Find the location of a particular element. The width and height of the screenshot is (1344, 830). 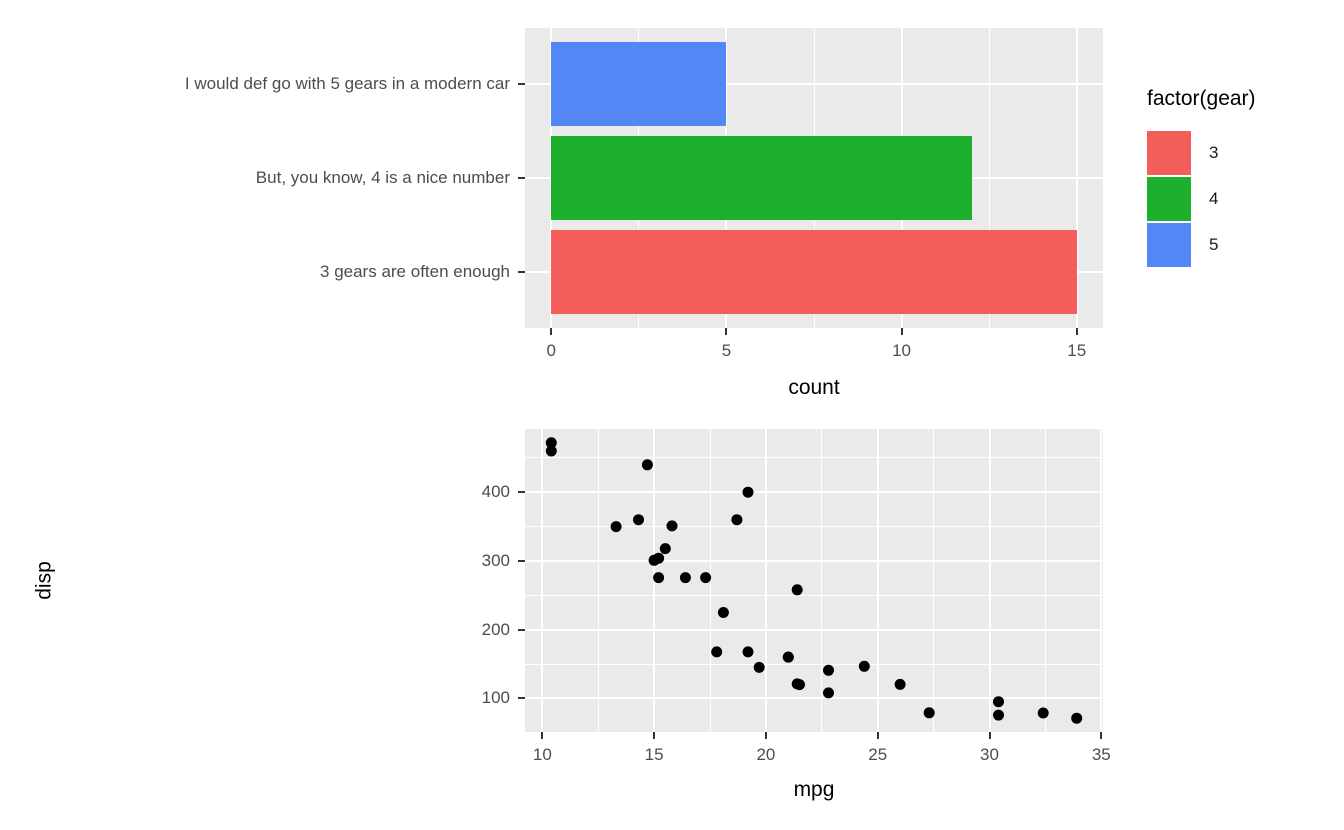

bar-category-label: But, you know, 4 is a nice number is located at coordinates (382, 177).